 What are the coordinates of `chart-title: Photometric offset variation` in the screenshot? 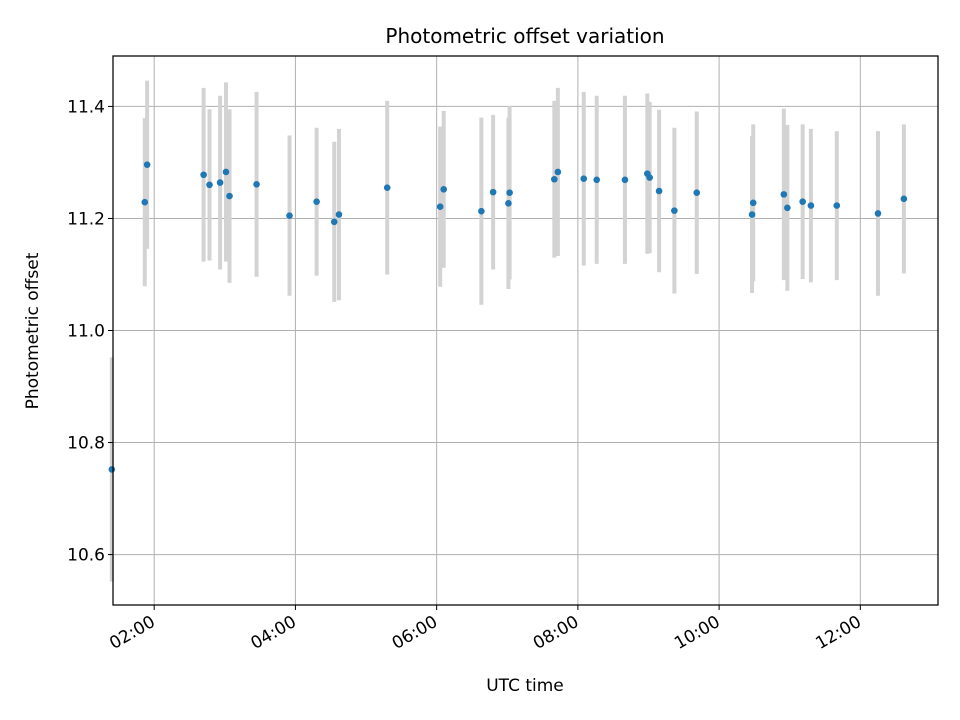 It's located at (524, 36).